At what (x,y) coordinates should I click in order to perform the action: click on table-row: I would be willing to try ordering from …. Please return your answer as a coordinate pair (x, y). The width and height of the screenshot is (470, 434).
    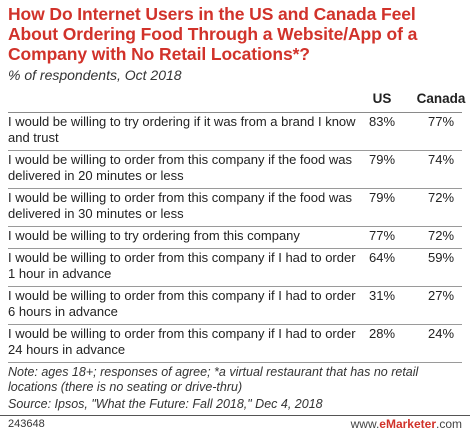
    Looking at the image, I should click on (235, 238).